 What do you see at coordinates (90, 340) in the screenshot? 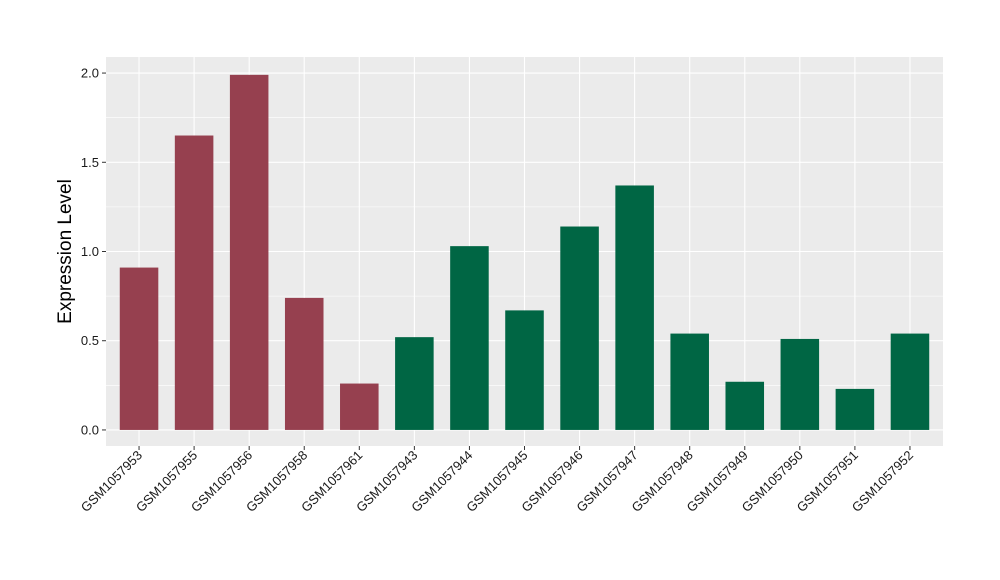
I see `y-tick-label: 0.5` at bounding box center [90, 340].